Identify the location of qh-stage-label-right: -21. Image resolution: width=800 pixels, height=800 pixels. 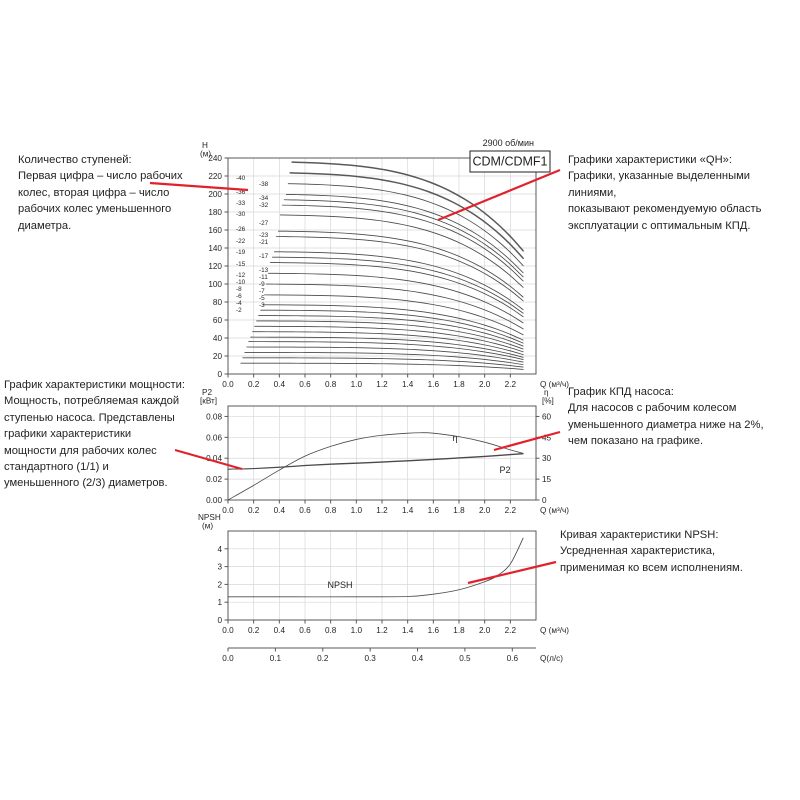
(264, 242).